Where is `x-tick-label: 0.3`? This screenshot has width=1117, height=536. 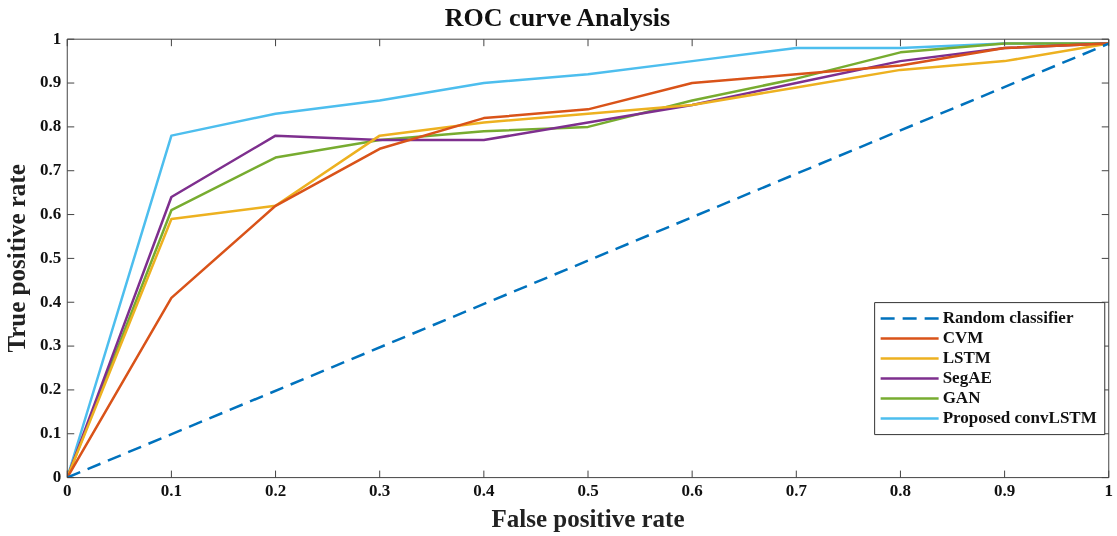 x-tick-label: 0.3 is located at coordinates (380, 491).